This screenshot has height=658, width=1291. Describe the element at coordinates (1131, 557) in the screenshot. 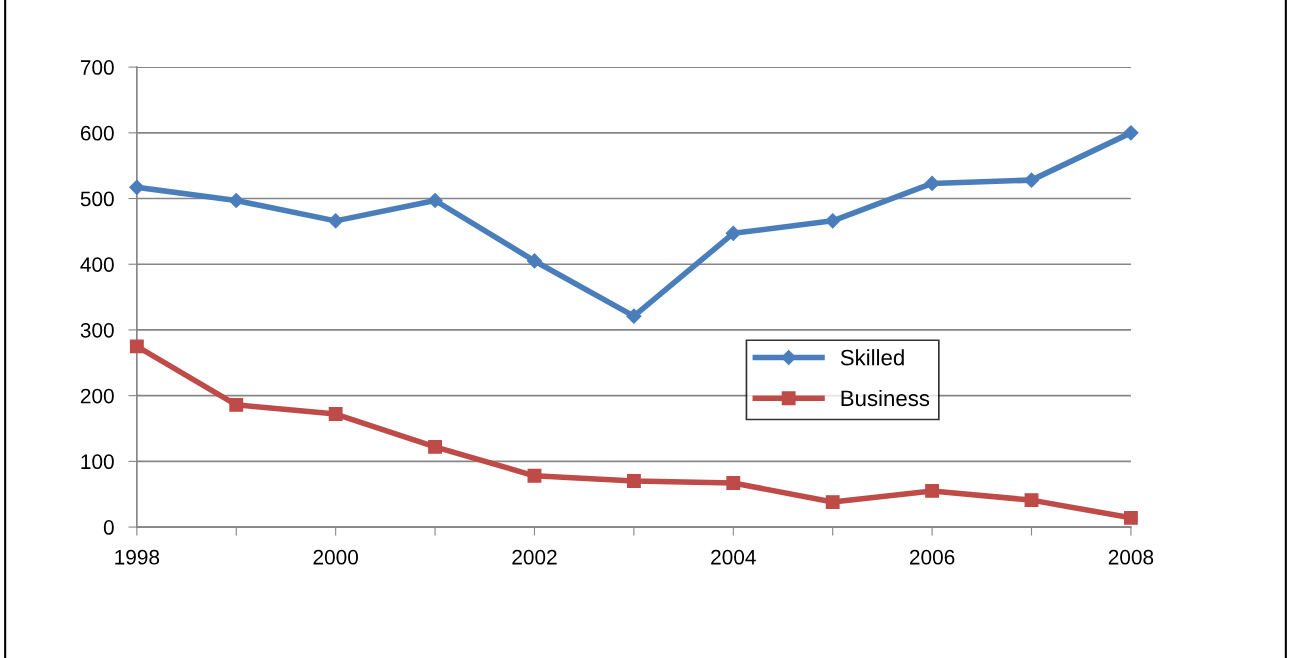

I see `x-tick-label: 2008` at that location.